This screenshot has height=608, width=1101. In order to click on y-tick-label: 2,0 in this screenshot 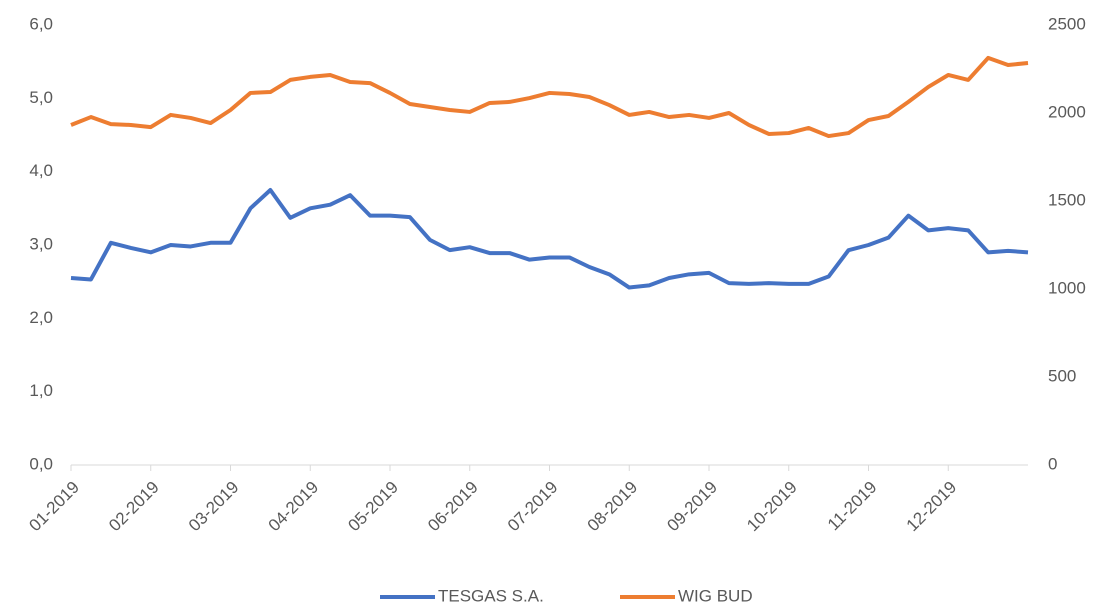, I will do `click(41, 317)`.